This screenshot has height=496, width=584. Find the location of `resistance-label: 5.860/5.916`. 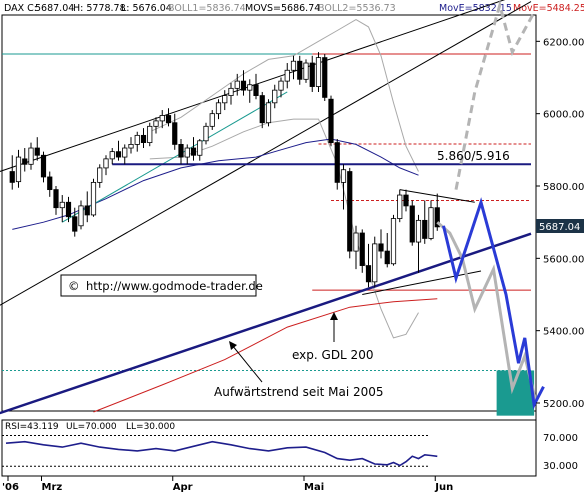

resistance-label: 5.860/5.916 is located at coordinates (473, 156).